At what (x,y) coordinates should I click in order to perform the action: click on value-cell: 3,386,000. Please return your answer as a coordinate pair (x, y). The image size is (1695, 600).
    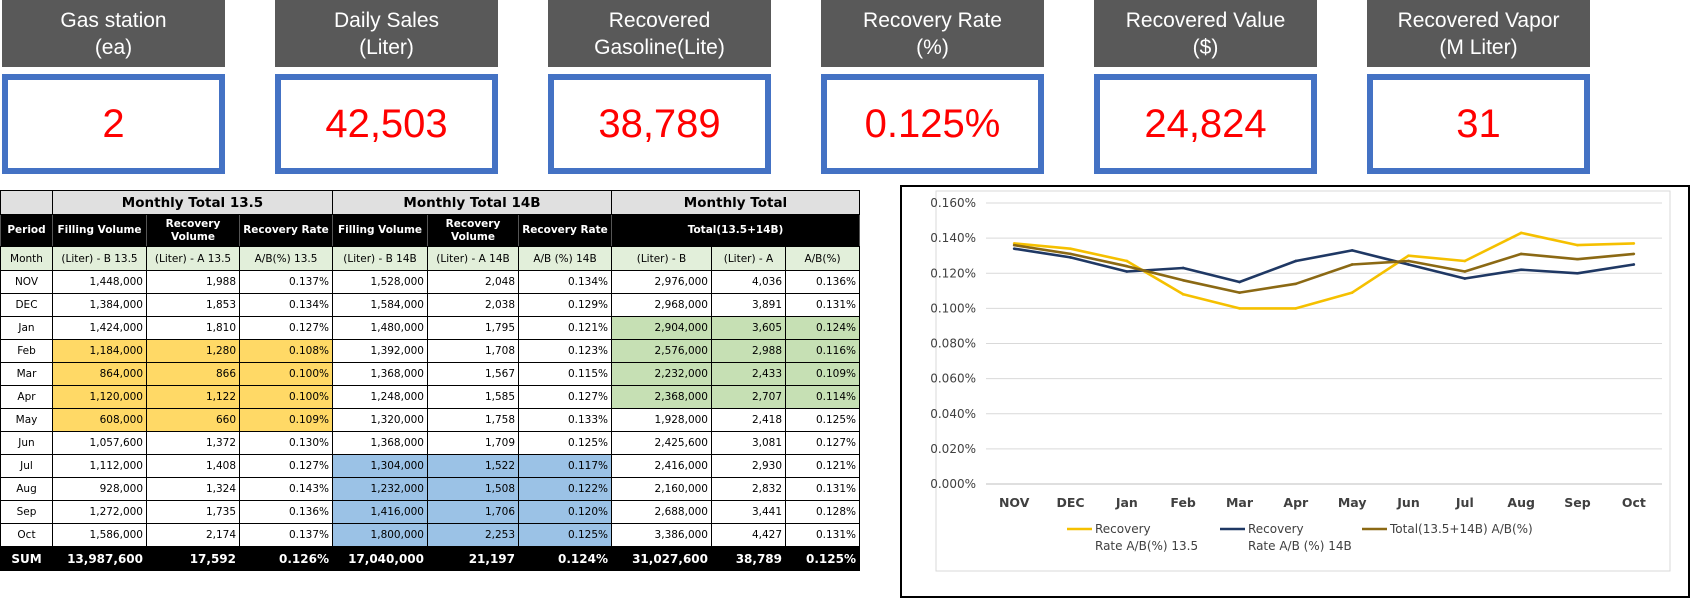
    Looking at the image, I should click on (661, 535).